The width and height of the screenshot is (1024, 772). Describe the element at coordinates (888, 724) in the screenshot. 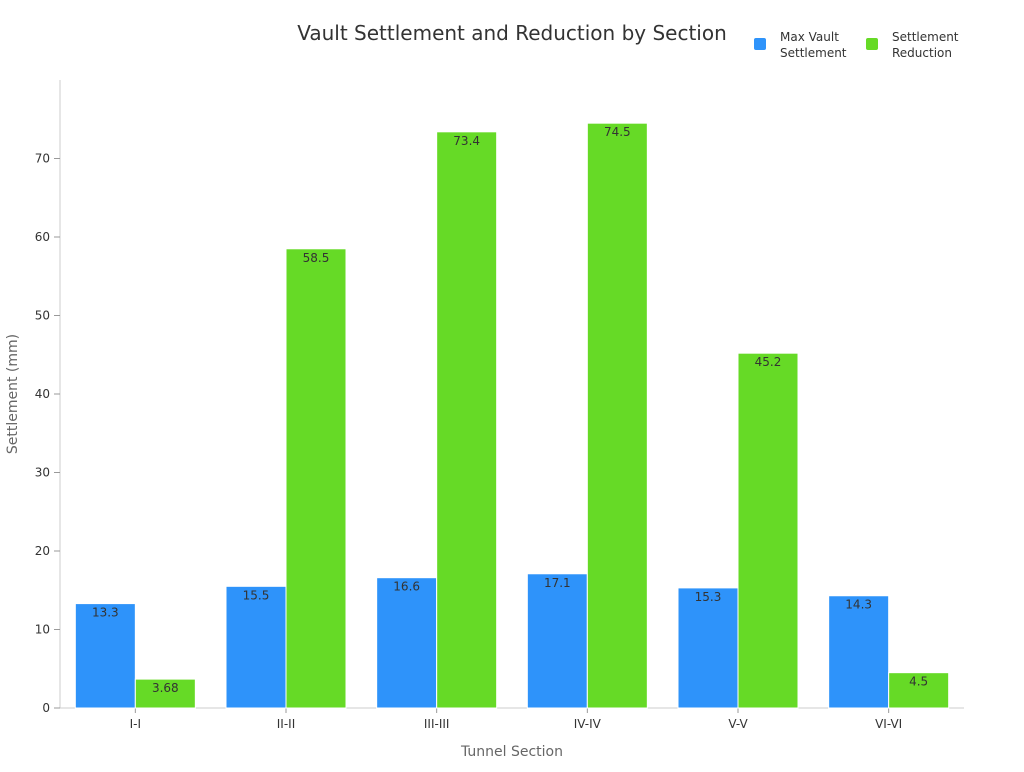

I see `x-tick-label: VI-VI` at that location.